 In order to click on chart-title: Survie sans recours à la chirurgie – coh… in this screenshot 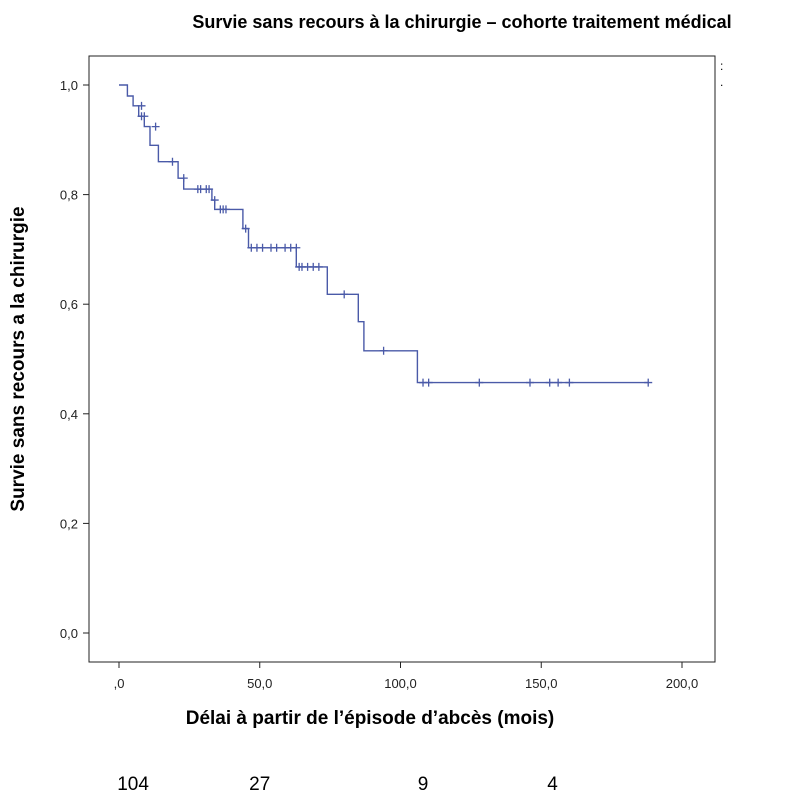, I will do `click(461, 22)`.